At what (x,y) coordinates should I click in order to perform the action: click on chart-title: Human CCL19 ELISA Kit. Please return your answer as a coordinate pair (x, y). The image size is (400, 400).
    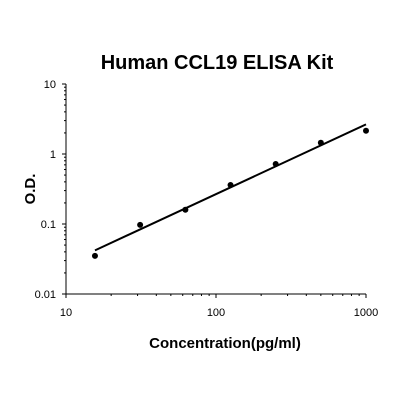
    Looking at the image, I should click on (217, 63).